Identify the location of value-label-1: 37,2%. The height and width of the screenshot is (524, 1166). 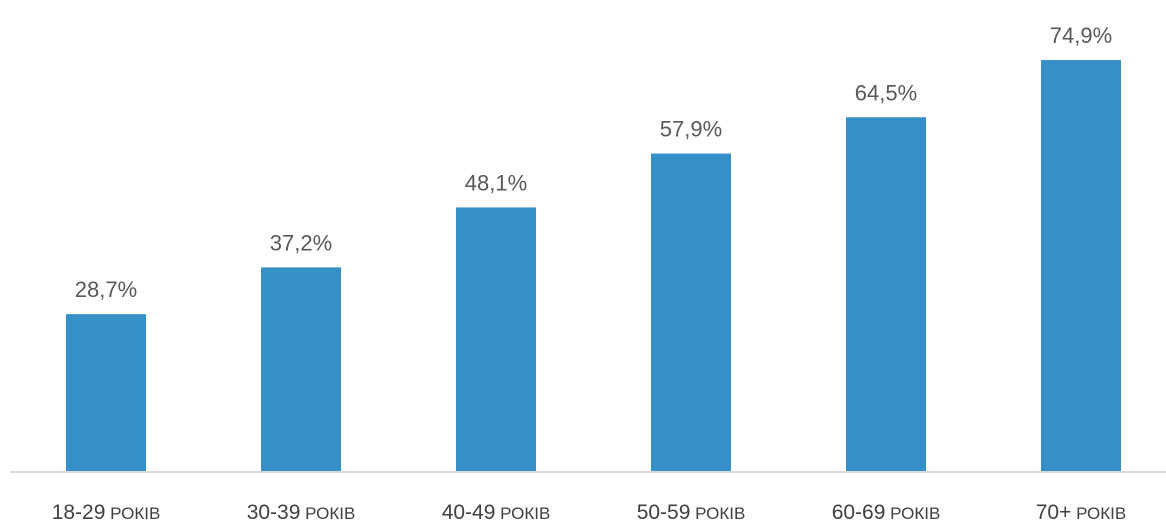
(301, 242).